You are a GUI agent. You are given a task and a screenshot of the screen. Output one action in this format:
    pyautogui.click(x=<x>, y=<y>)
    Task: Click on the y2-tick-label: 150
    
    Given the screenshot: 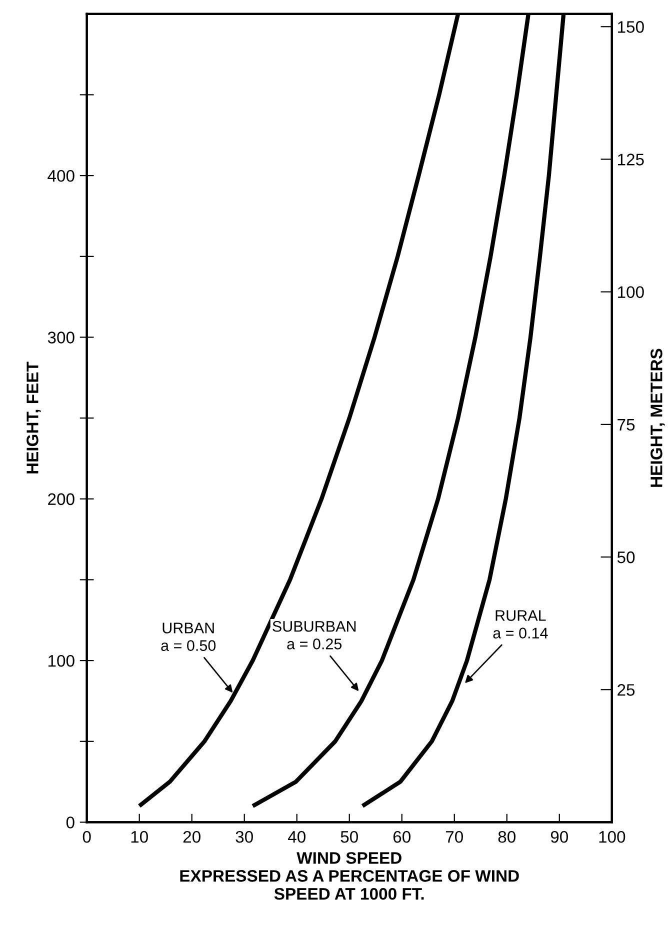 What is the action you would take?
    pyautogui.click(x=631, y=27)
    